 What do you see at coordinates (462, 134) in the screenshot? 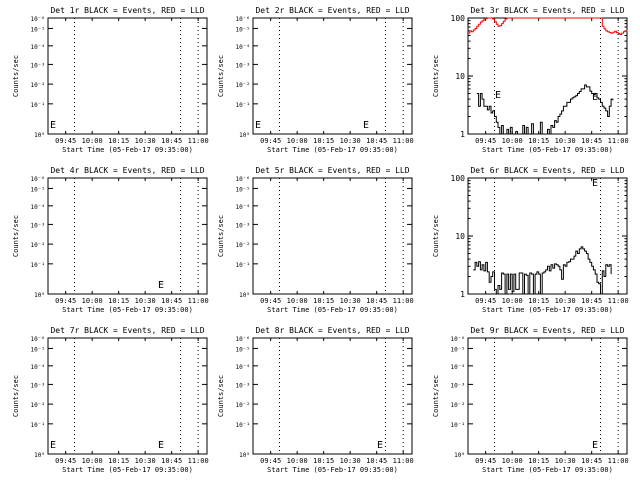
I see `y-tick-label: 1` at bounding box center [462, 134].